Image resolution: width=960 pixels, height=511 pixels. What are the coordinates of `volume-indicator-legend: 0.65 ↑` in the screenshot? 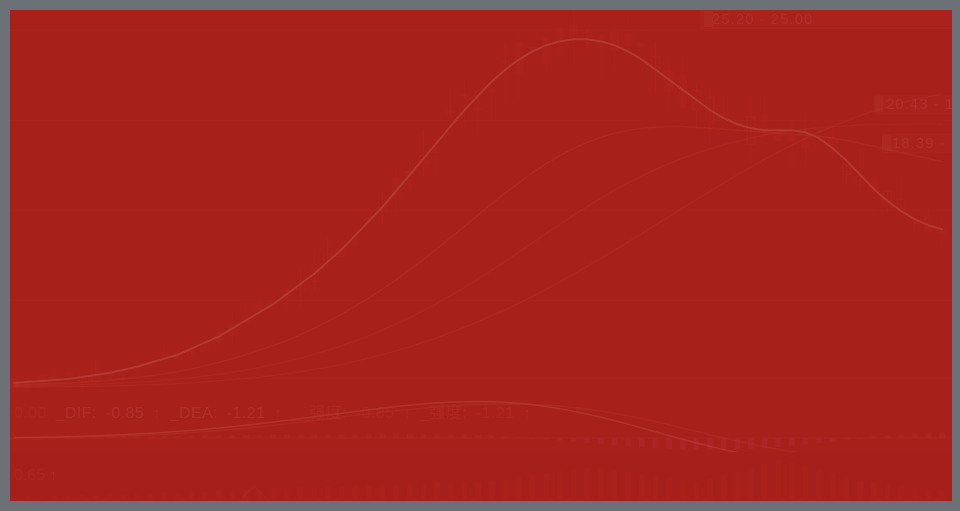 It's located at (35, 476).